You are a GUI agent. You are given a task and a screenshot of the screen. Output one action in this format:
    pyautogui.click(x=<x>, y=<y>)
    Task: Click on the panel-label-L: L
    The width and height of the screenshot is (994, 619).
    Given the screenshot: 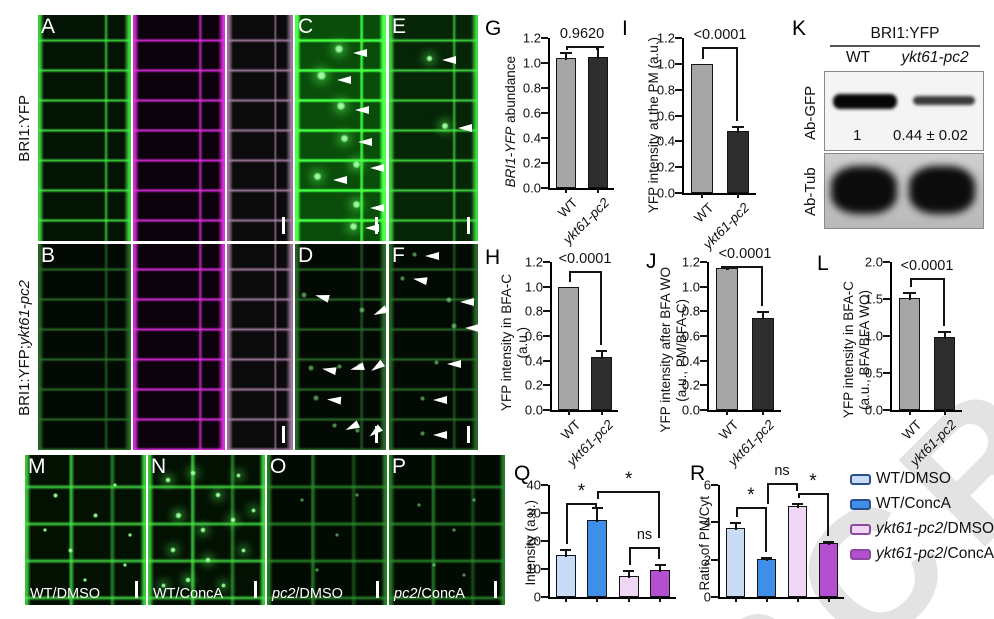 What is the action you would take?
    pyautogui.click(x=823, y=263)
    